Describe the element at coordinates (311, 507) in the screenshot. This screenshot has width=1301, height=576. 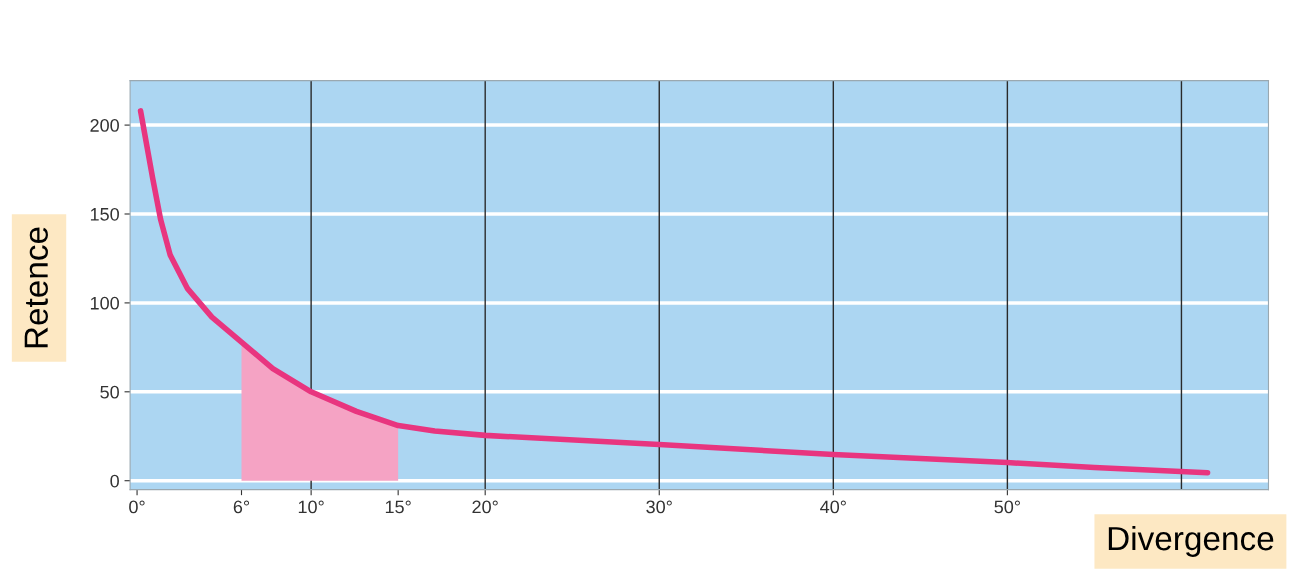
I see `x-tick-label: 10°` at that location.